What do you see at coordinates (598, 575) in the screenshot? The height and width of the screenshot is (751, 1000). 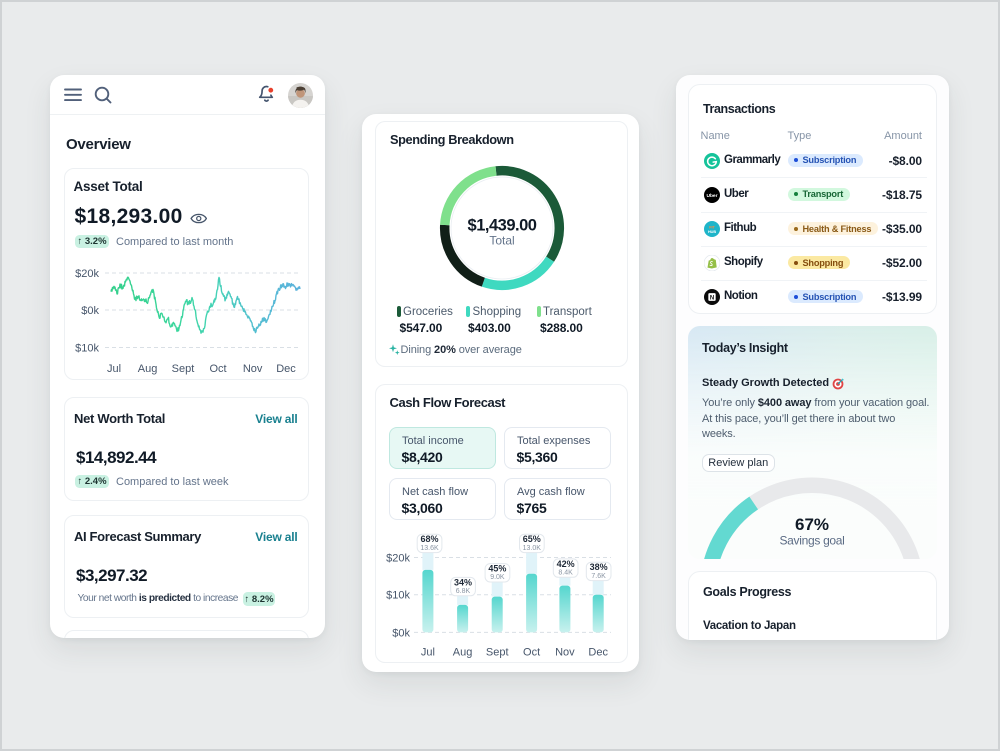 I see `svg-text: 7.6K` at bounding box center [598, 575].